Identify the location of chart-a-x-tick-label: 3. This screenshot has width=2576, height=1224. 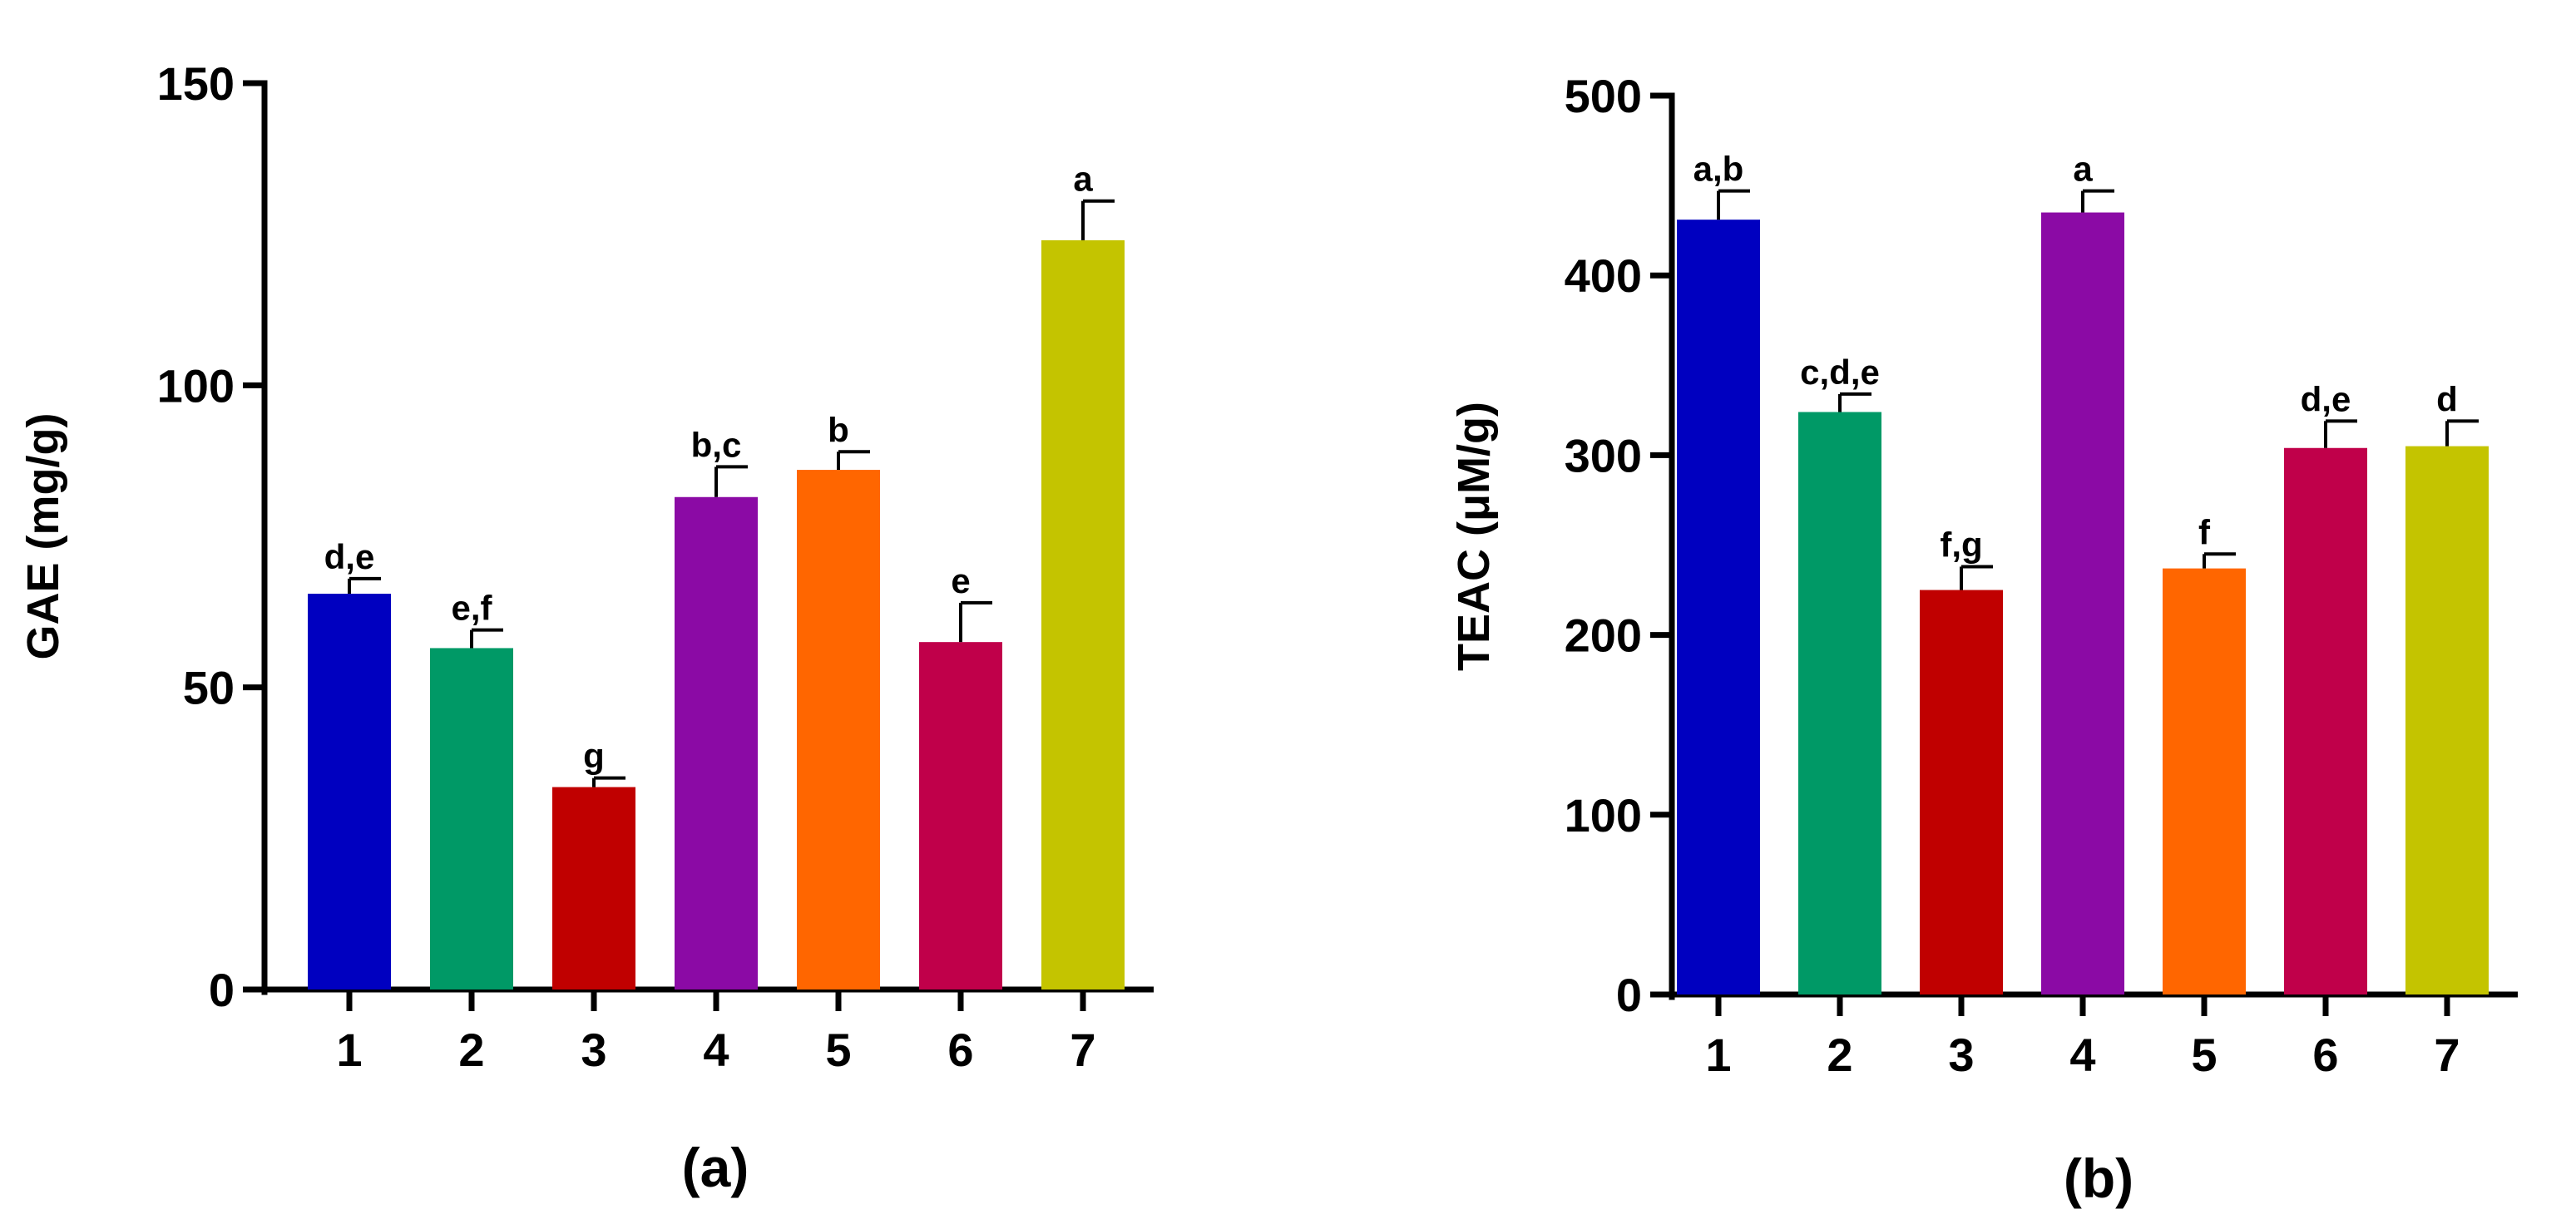
(593, 1050).